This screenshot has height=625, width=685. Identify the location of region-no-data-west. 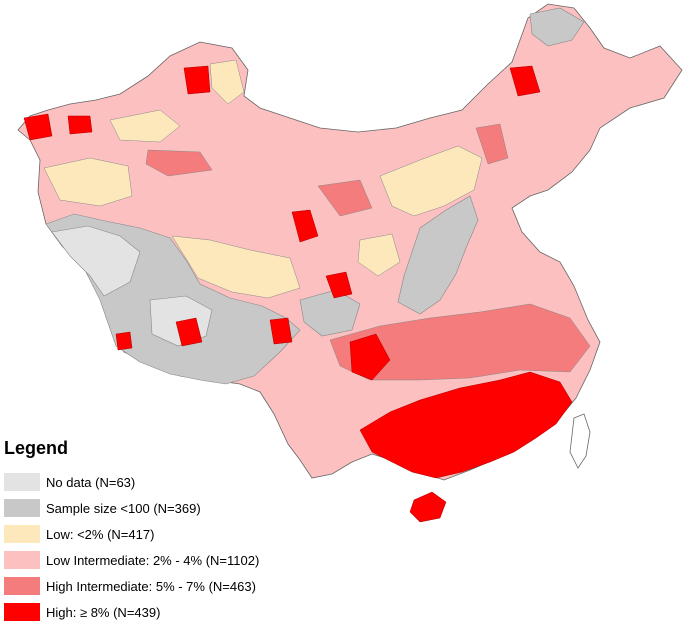
(96, 261).